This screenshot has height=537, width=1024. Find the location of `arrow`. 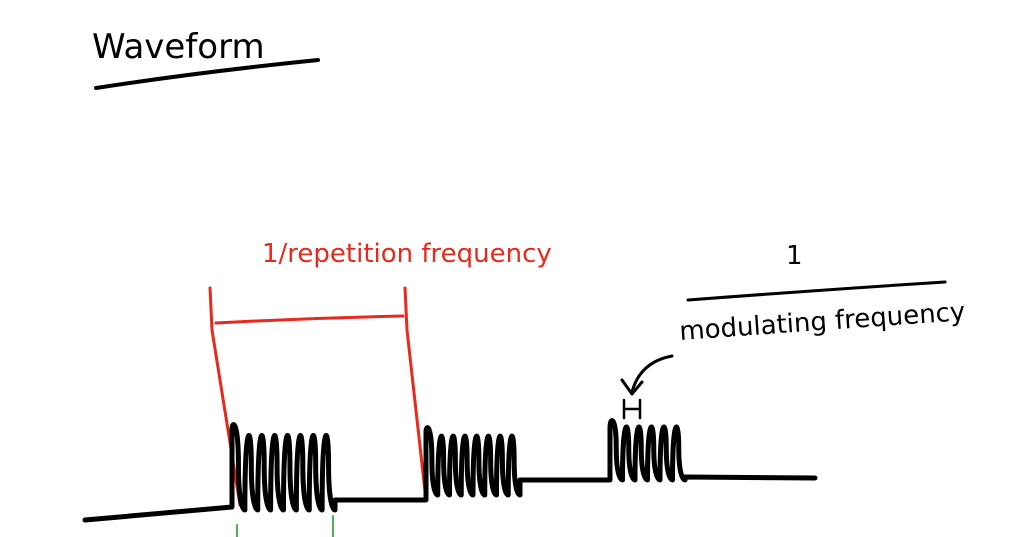

arrow is located at coordinates (652, 374).